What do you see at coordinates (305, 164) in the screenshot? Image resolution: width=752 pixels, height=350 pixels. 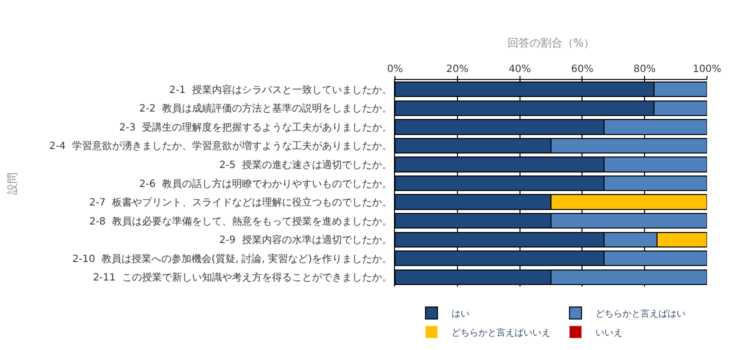 I see `y-tick-label: 2-5 授業の進む速さは適切でしたか。` at bounding box center [305, 164].